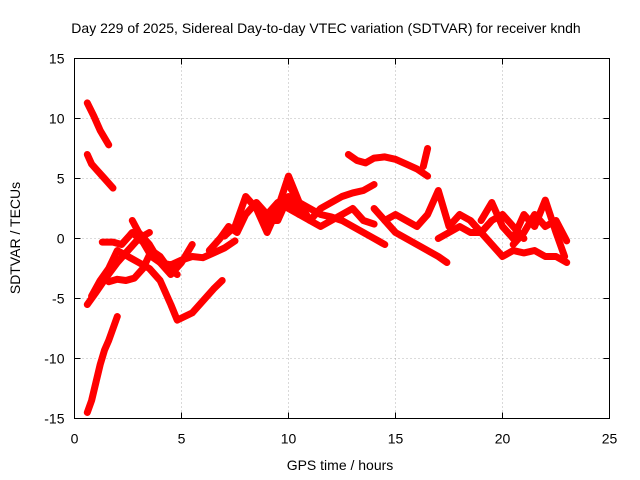  I want to click on series-line-arc13, so click(337, 214).